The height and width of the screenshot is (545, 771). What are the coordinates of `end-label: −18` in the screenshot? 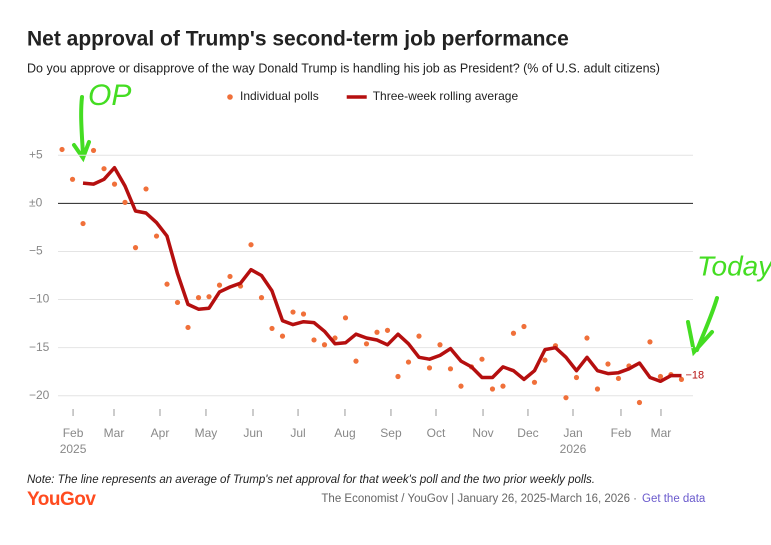 It's located at (694, 375).